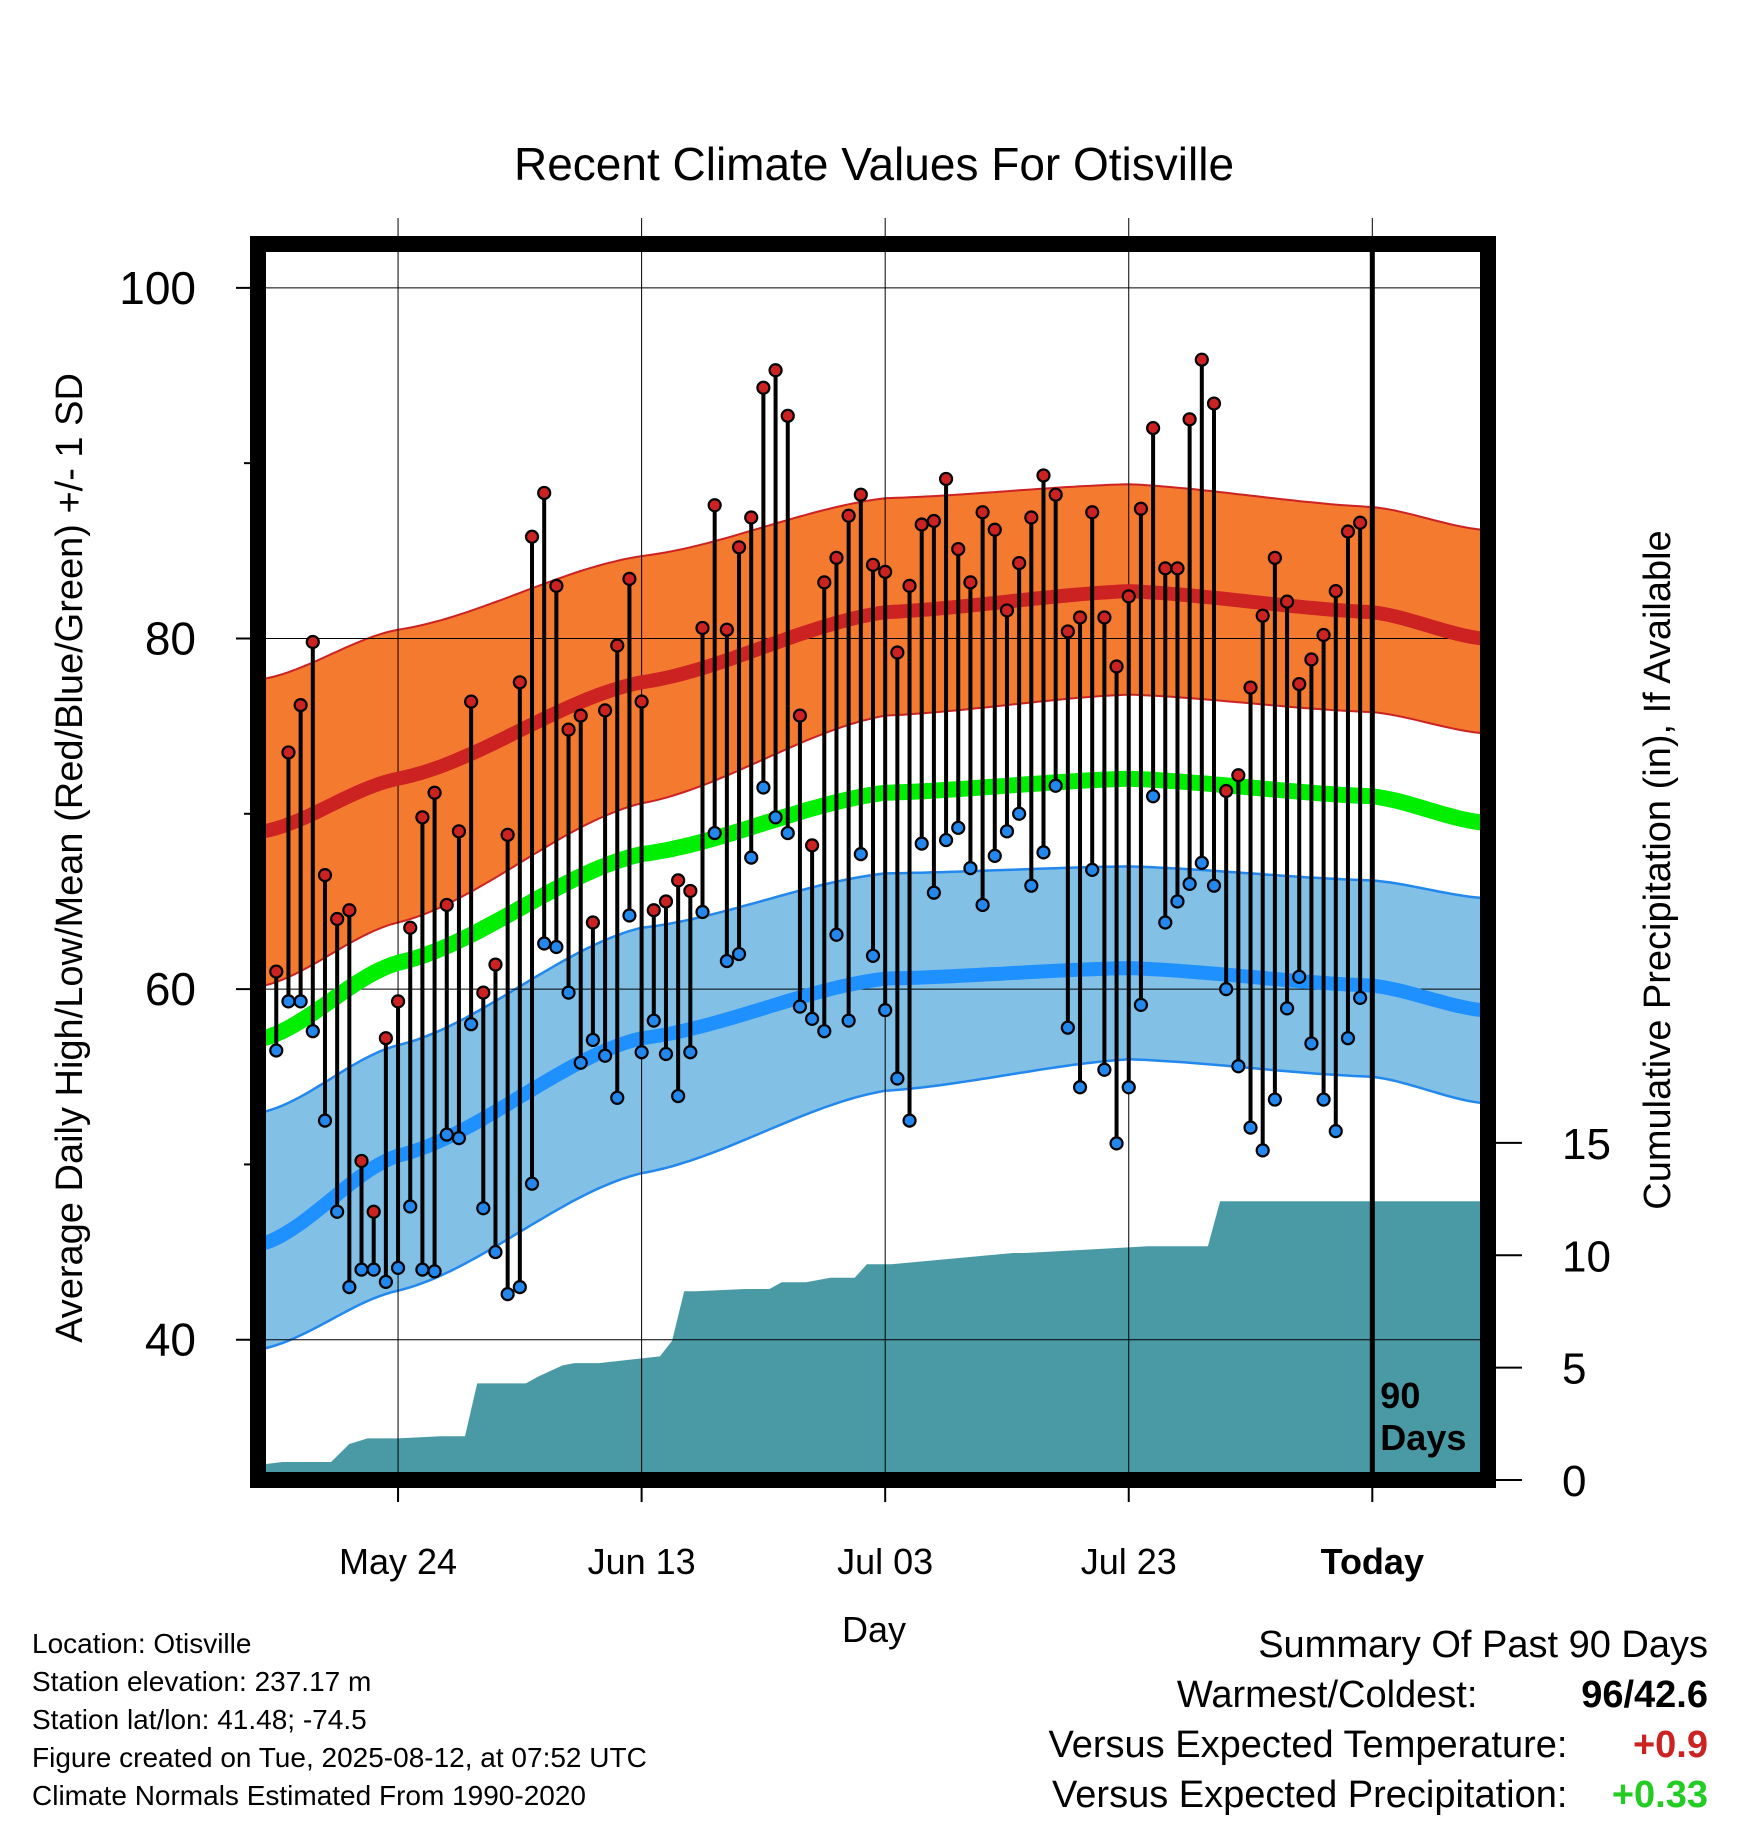 The image size is (1748, 1828). Describe the element at coordinates (1574, 1481) in the screenshot. I see `right-tick-label: 0` at that location.